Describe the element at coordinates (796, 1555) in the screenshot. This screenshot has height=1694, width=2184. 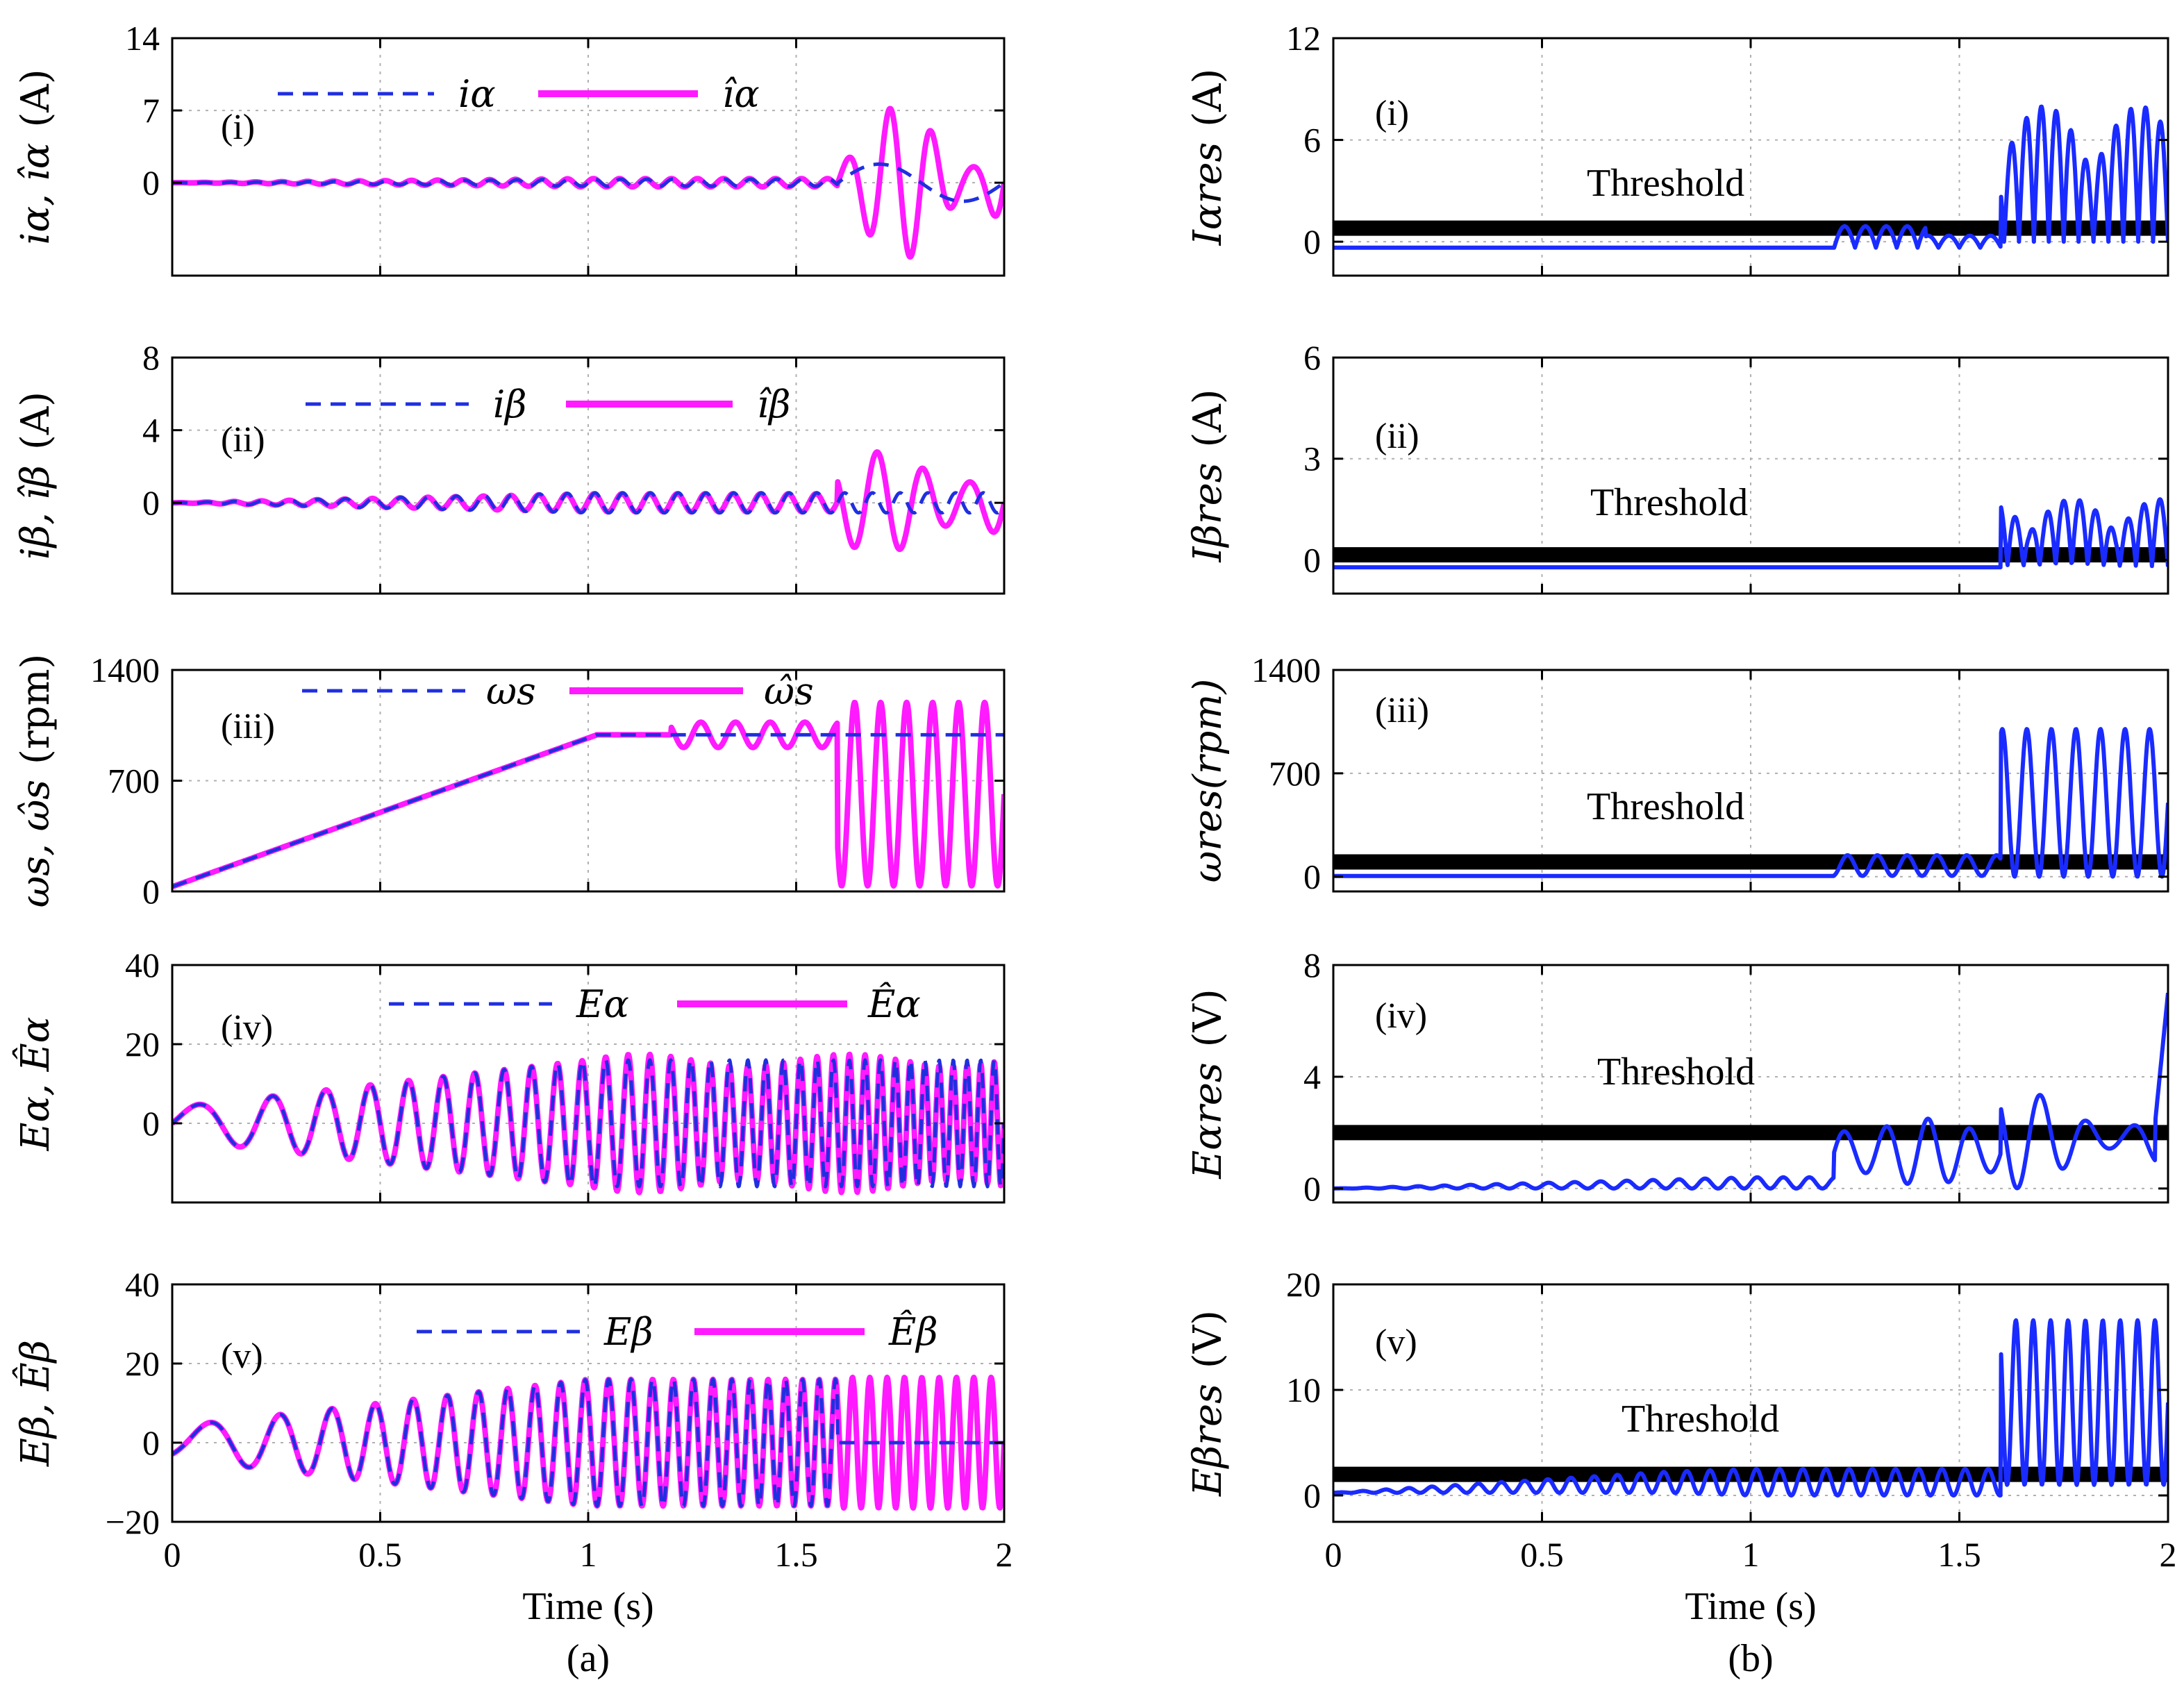
I see `x-tick-label: 1.5` at that location.